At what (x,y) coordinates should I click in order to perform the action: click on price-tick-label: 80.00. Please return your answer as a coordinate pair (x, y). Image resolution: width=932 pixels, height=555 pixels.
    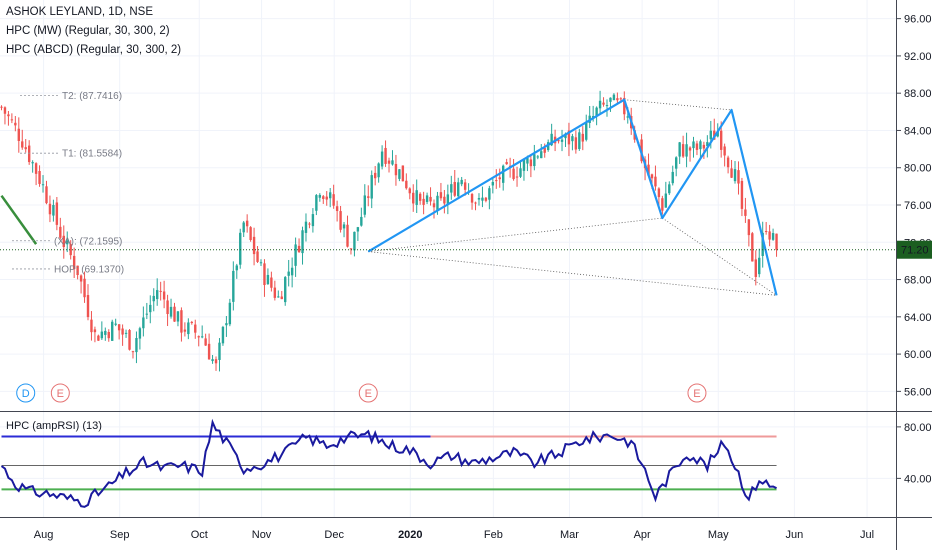
    Looking at the image, I should click on (918, 169).